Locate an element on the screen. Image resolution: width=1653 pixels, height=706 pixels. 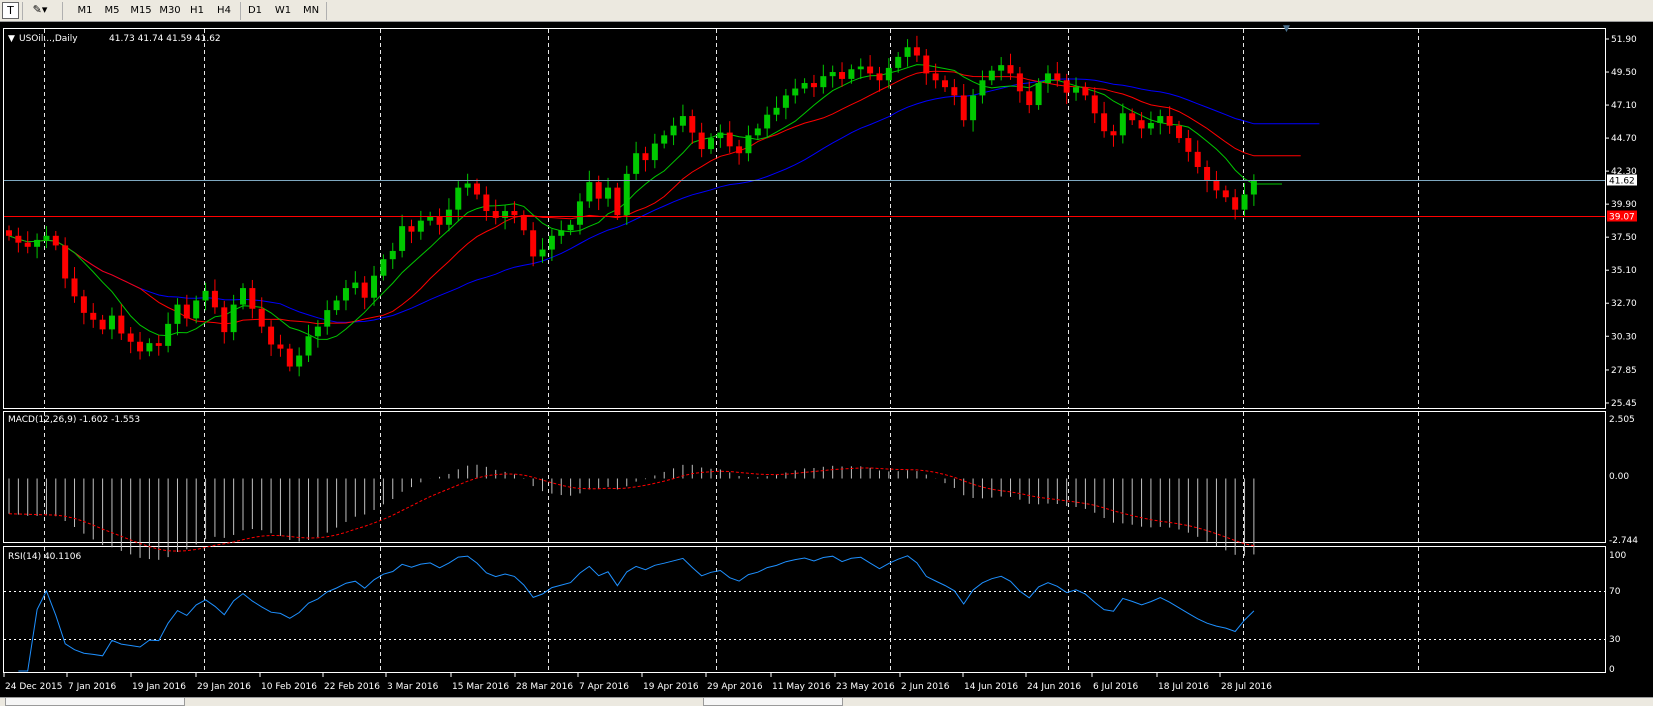
price-tick-label: 35.10 is located at coordinates (1624, 271).